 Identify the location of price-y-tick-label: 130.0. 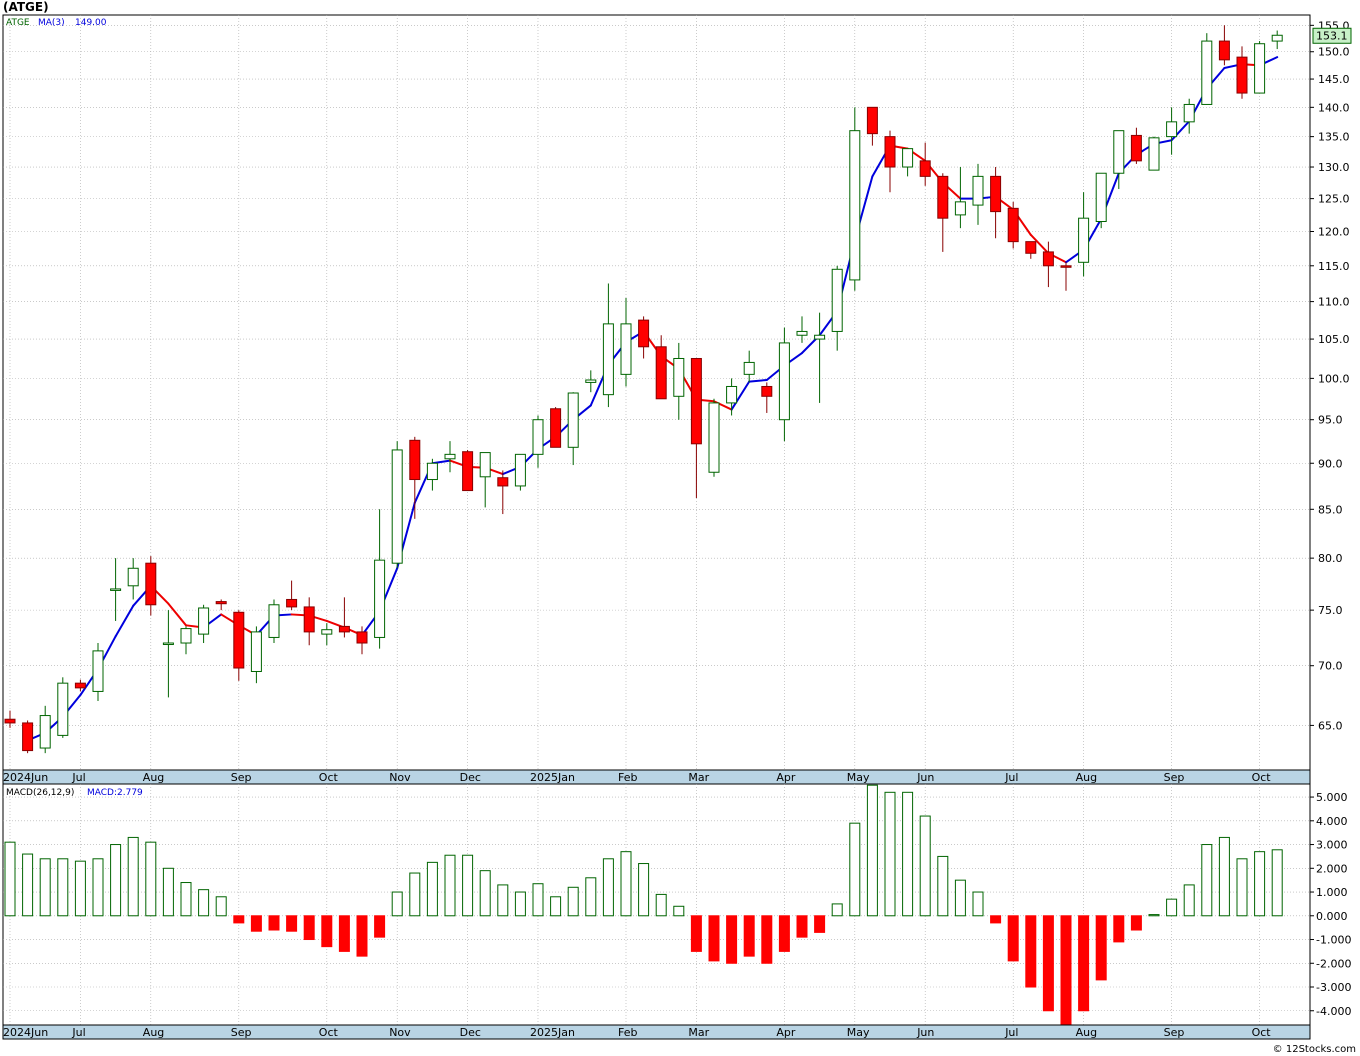
(1334, 167).